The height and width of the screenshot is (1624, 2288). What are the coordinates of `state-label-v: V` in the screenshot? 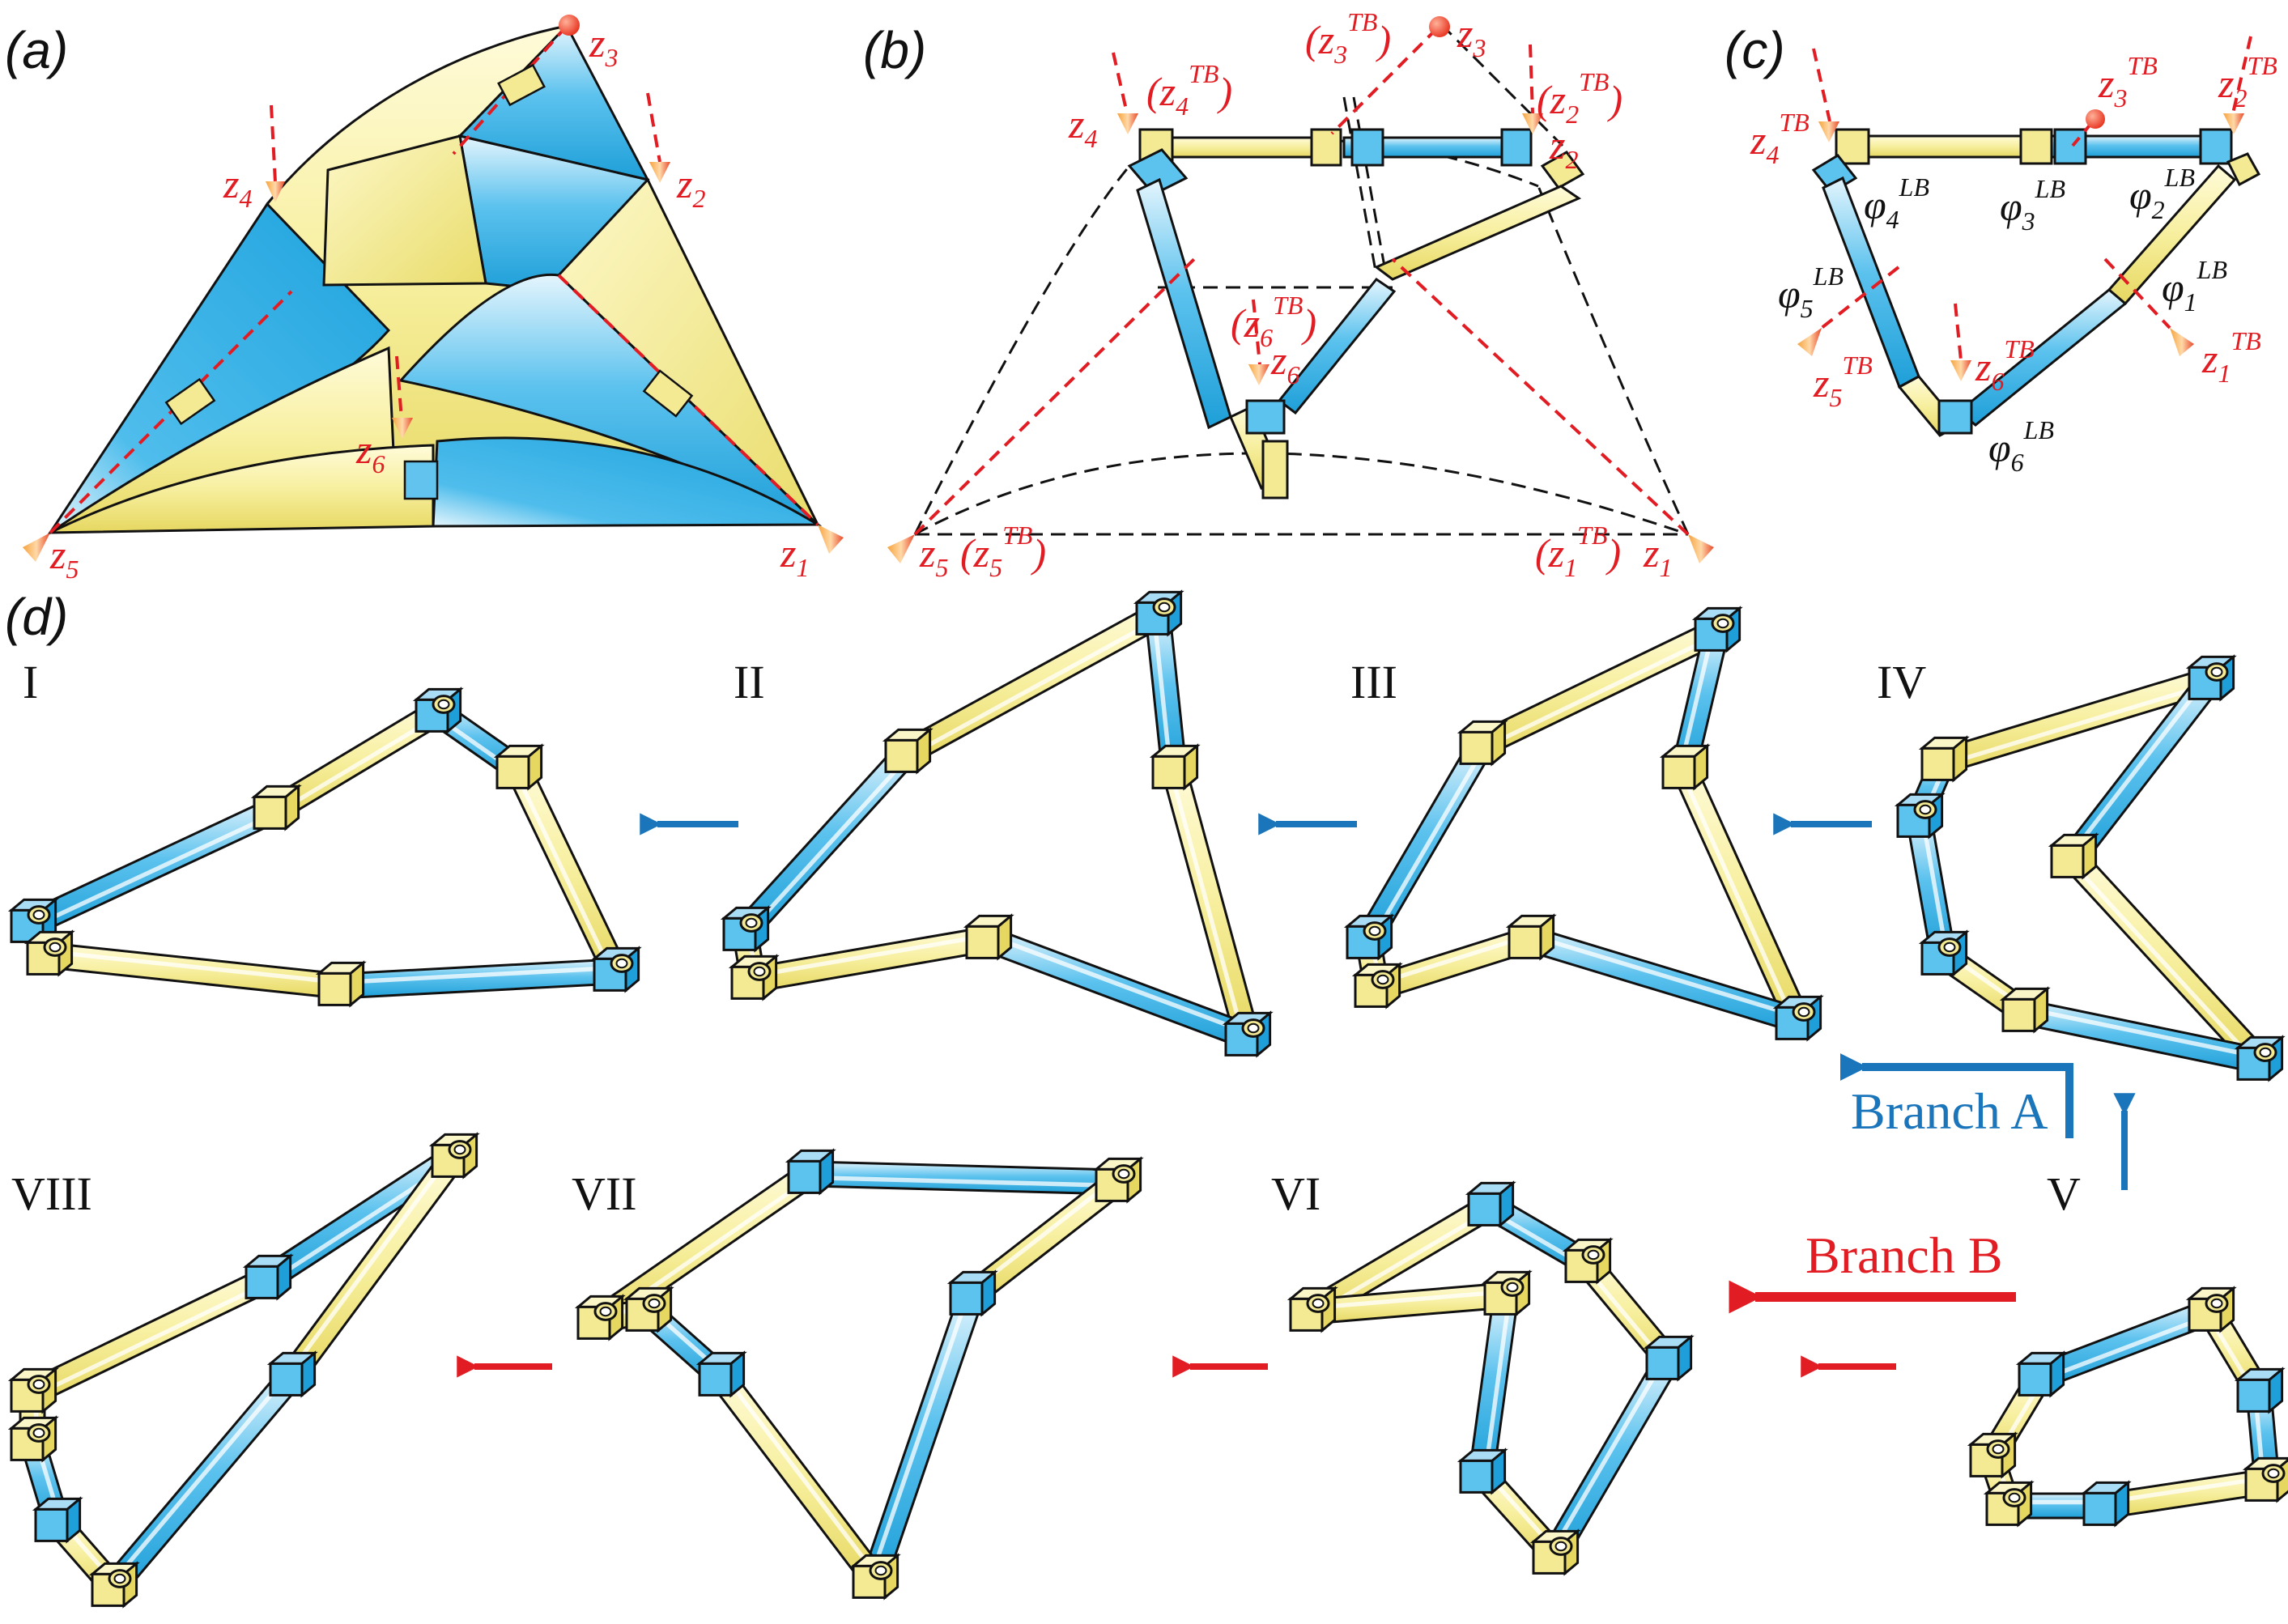 It's located at (2064, 1193).